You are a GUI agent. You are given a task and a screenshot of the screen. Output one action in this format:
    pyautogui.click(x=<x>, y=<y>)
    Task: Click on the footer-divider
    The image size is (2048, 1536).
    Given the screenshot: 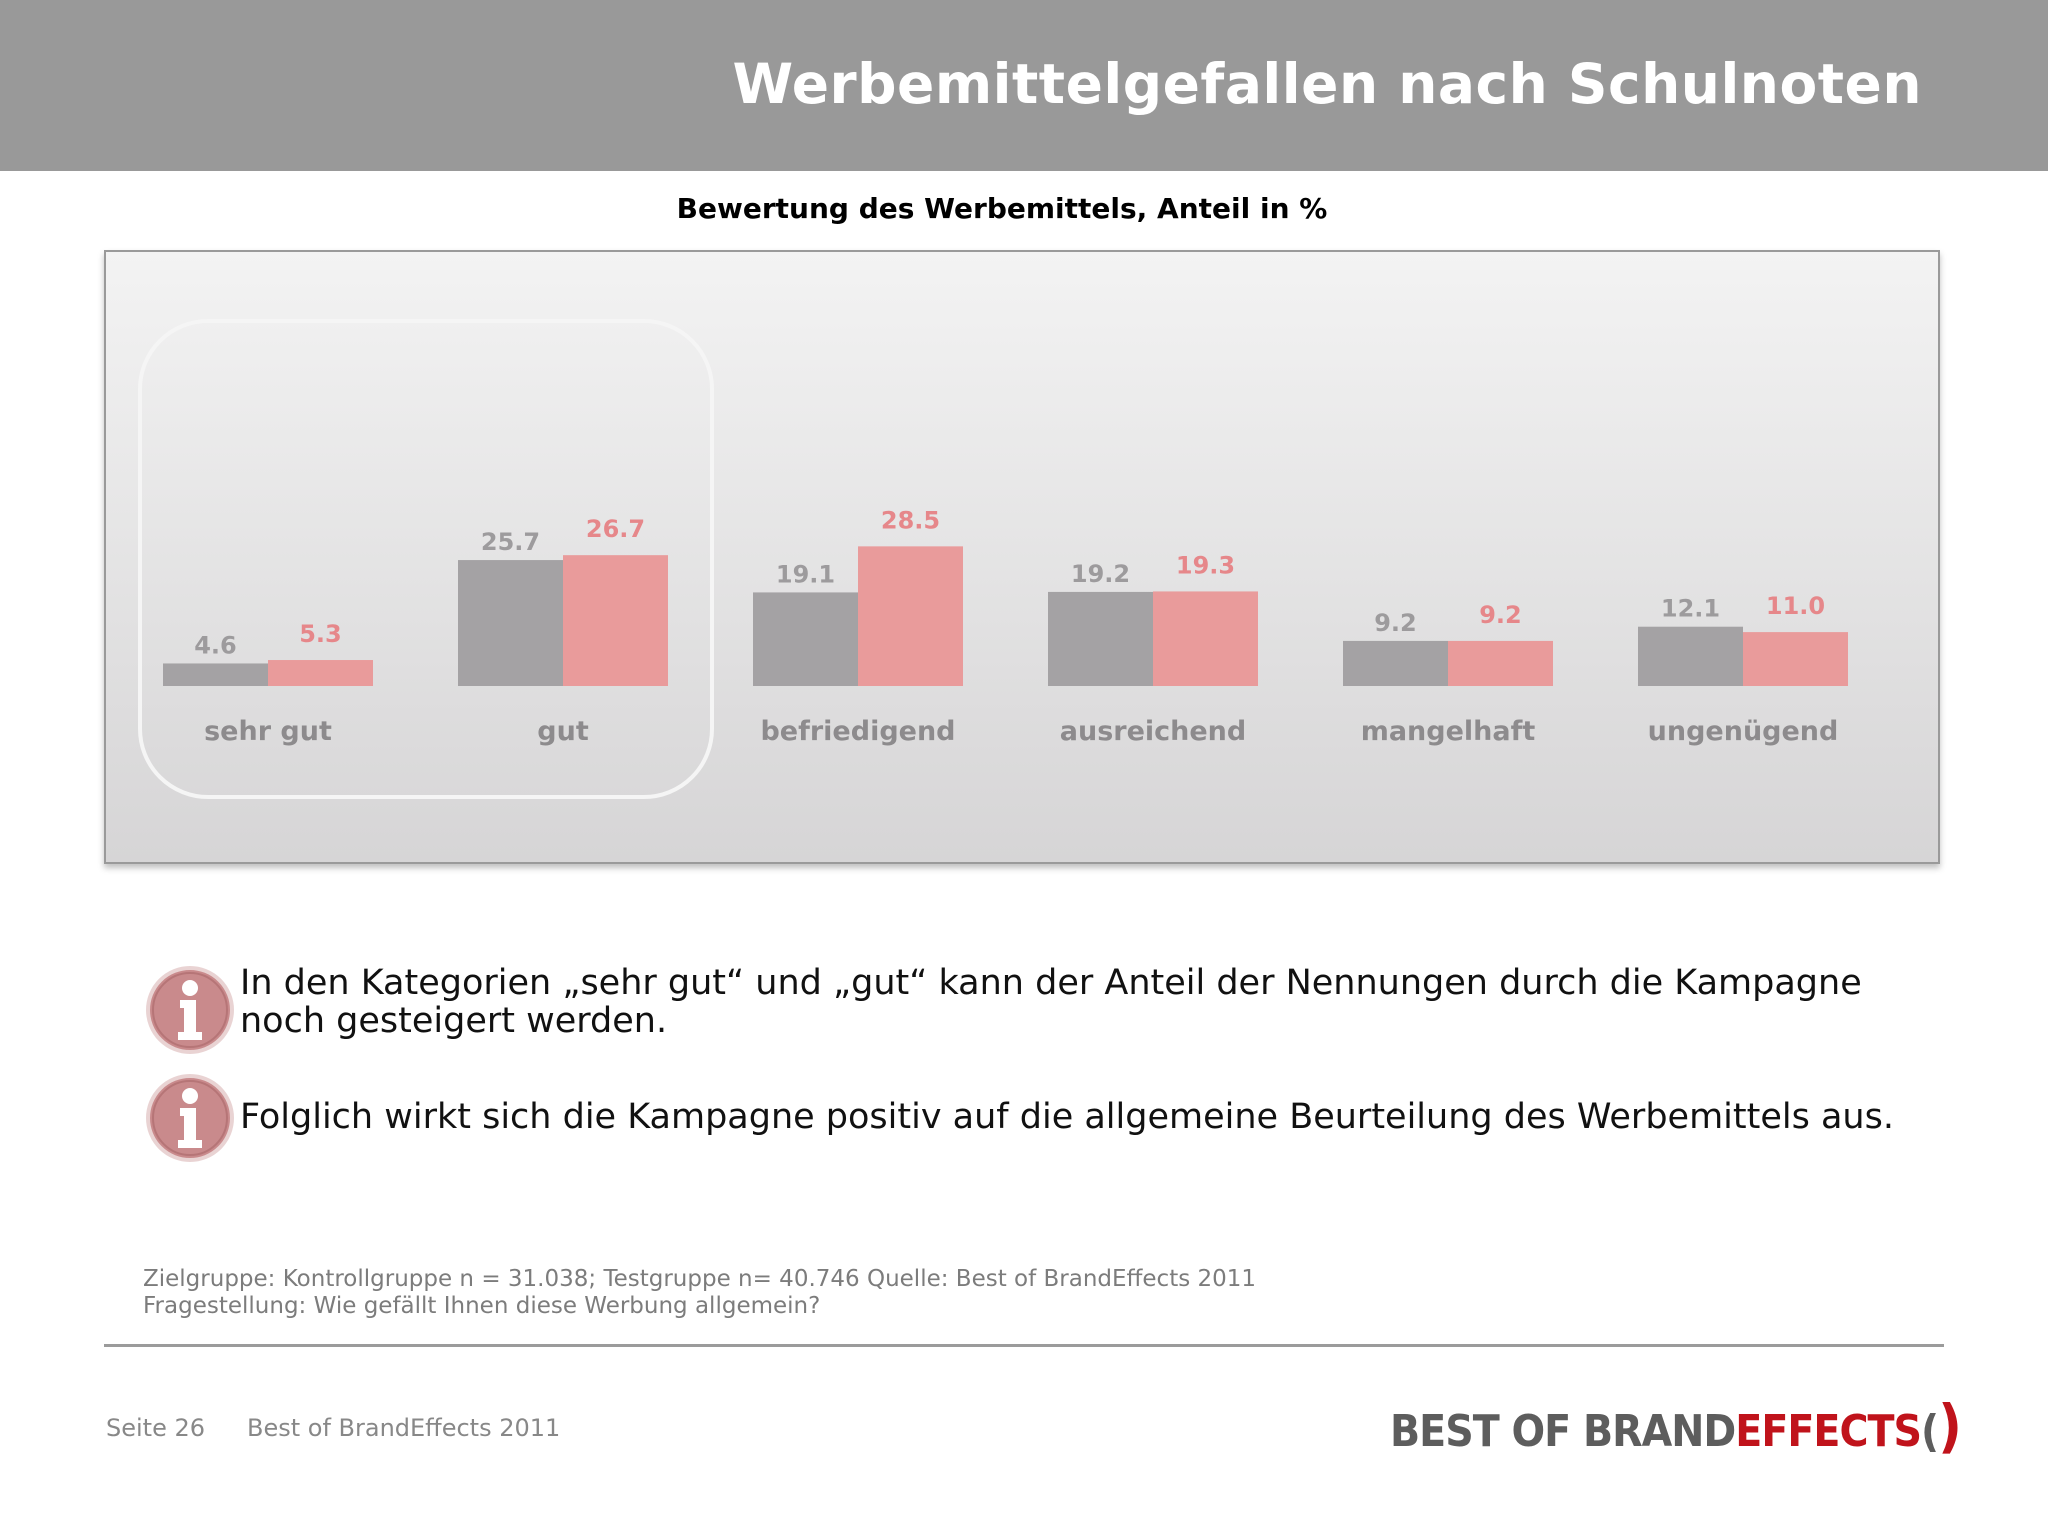 What is the action you would take?
    pyautogui.click(x=1024, y=1345)
    